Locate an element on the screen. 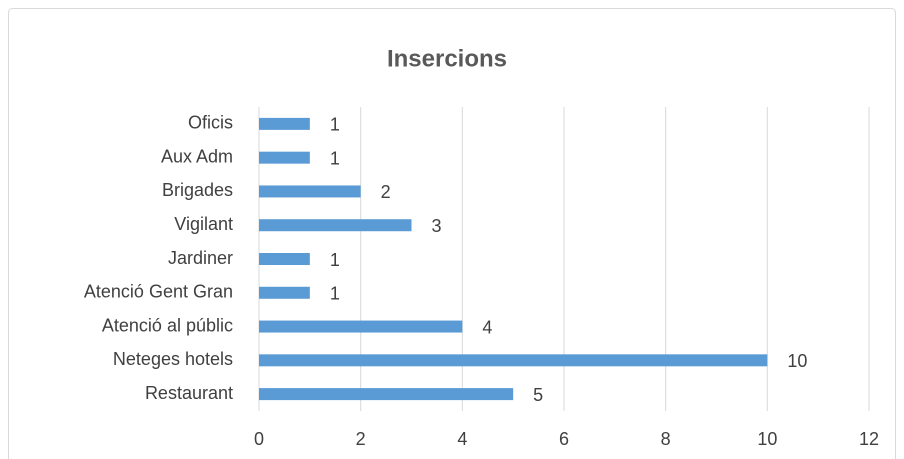  y-tick-label: Oficis is located at coordinates (210, 123).